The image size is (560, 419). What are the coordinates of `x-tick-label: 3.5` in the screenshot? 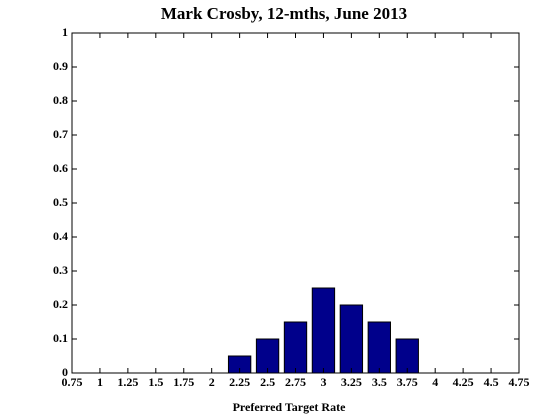 It's located at (379, 382).